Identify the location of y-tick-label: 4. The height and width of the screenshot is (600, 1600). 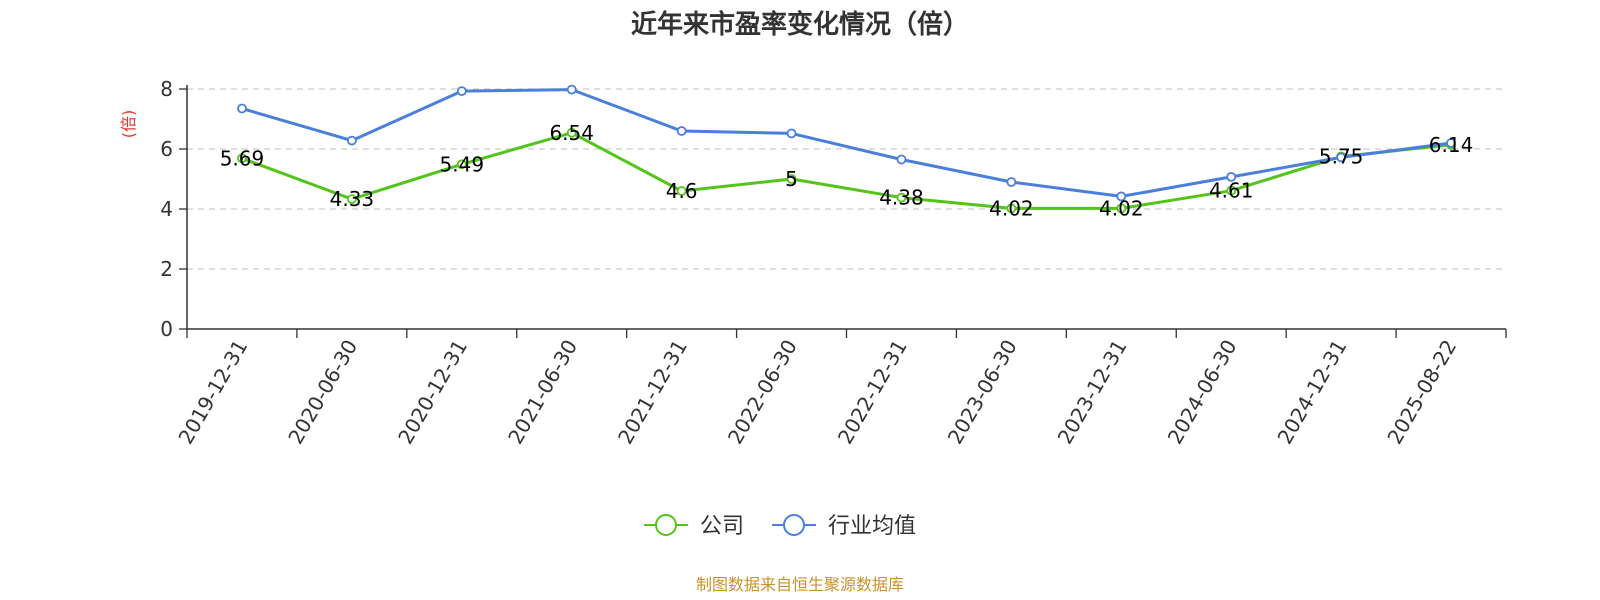
(166, 209).